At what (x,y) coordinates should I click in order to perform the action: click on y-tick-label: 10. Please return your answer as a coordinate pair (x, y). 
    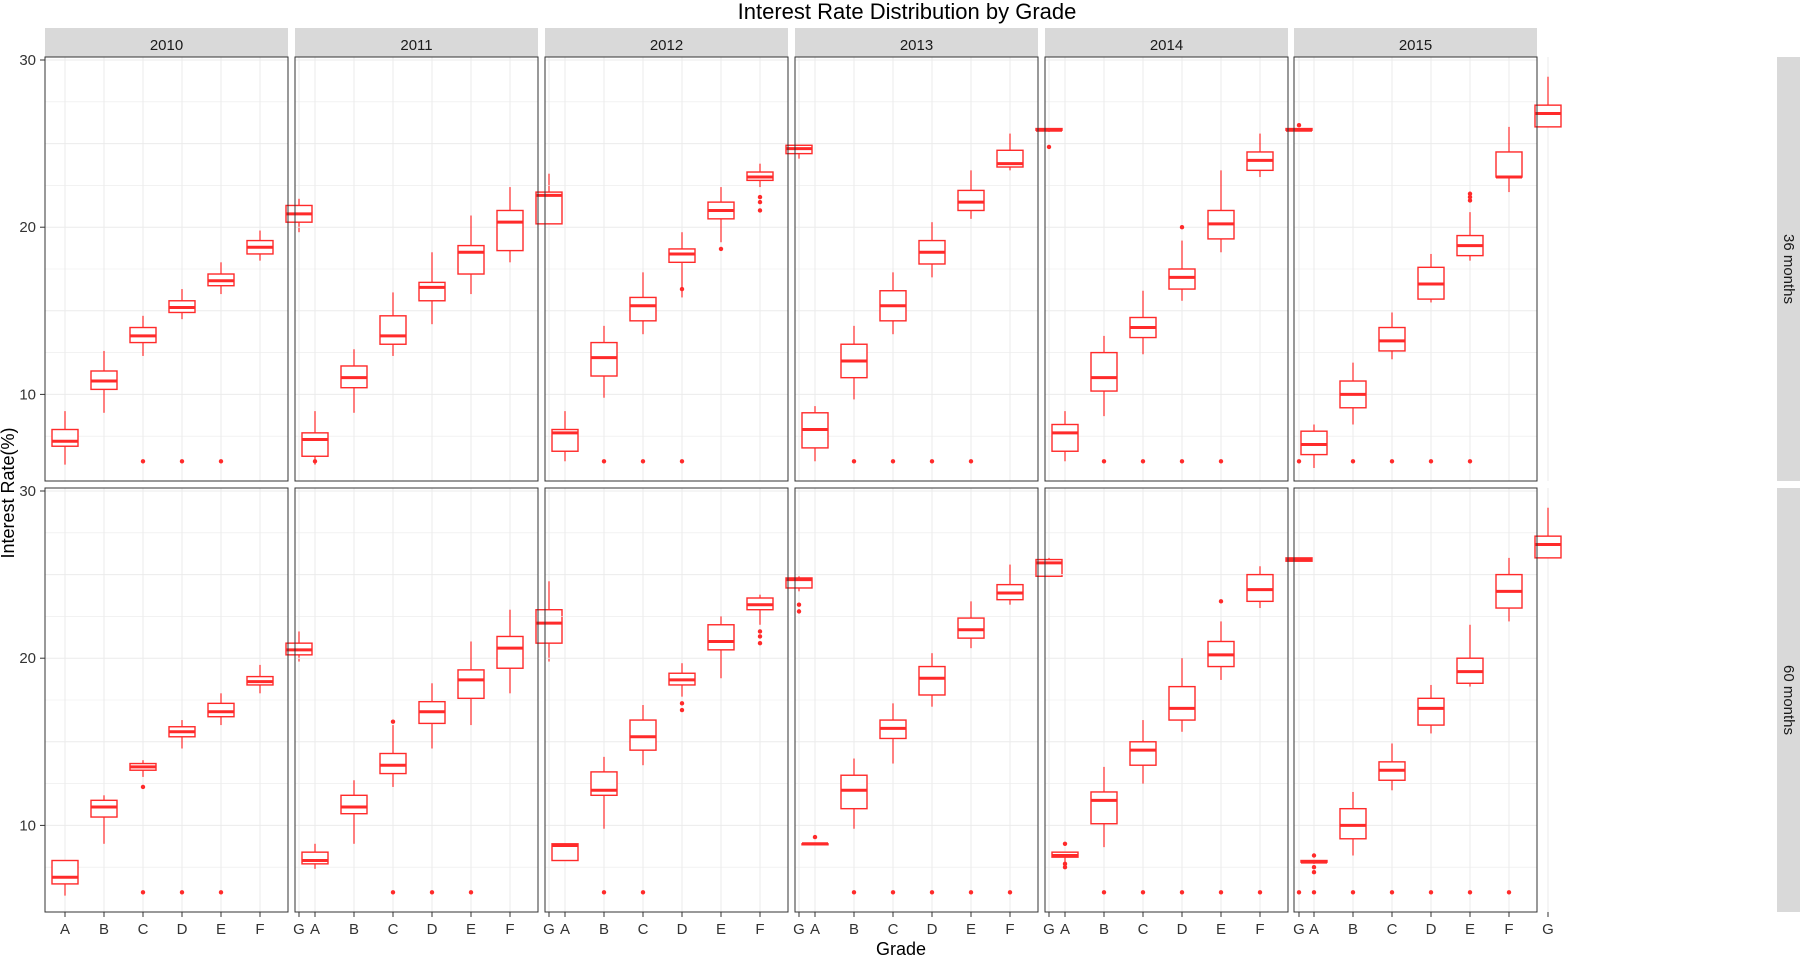
    Looking at the image, I should click on (27, 394).